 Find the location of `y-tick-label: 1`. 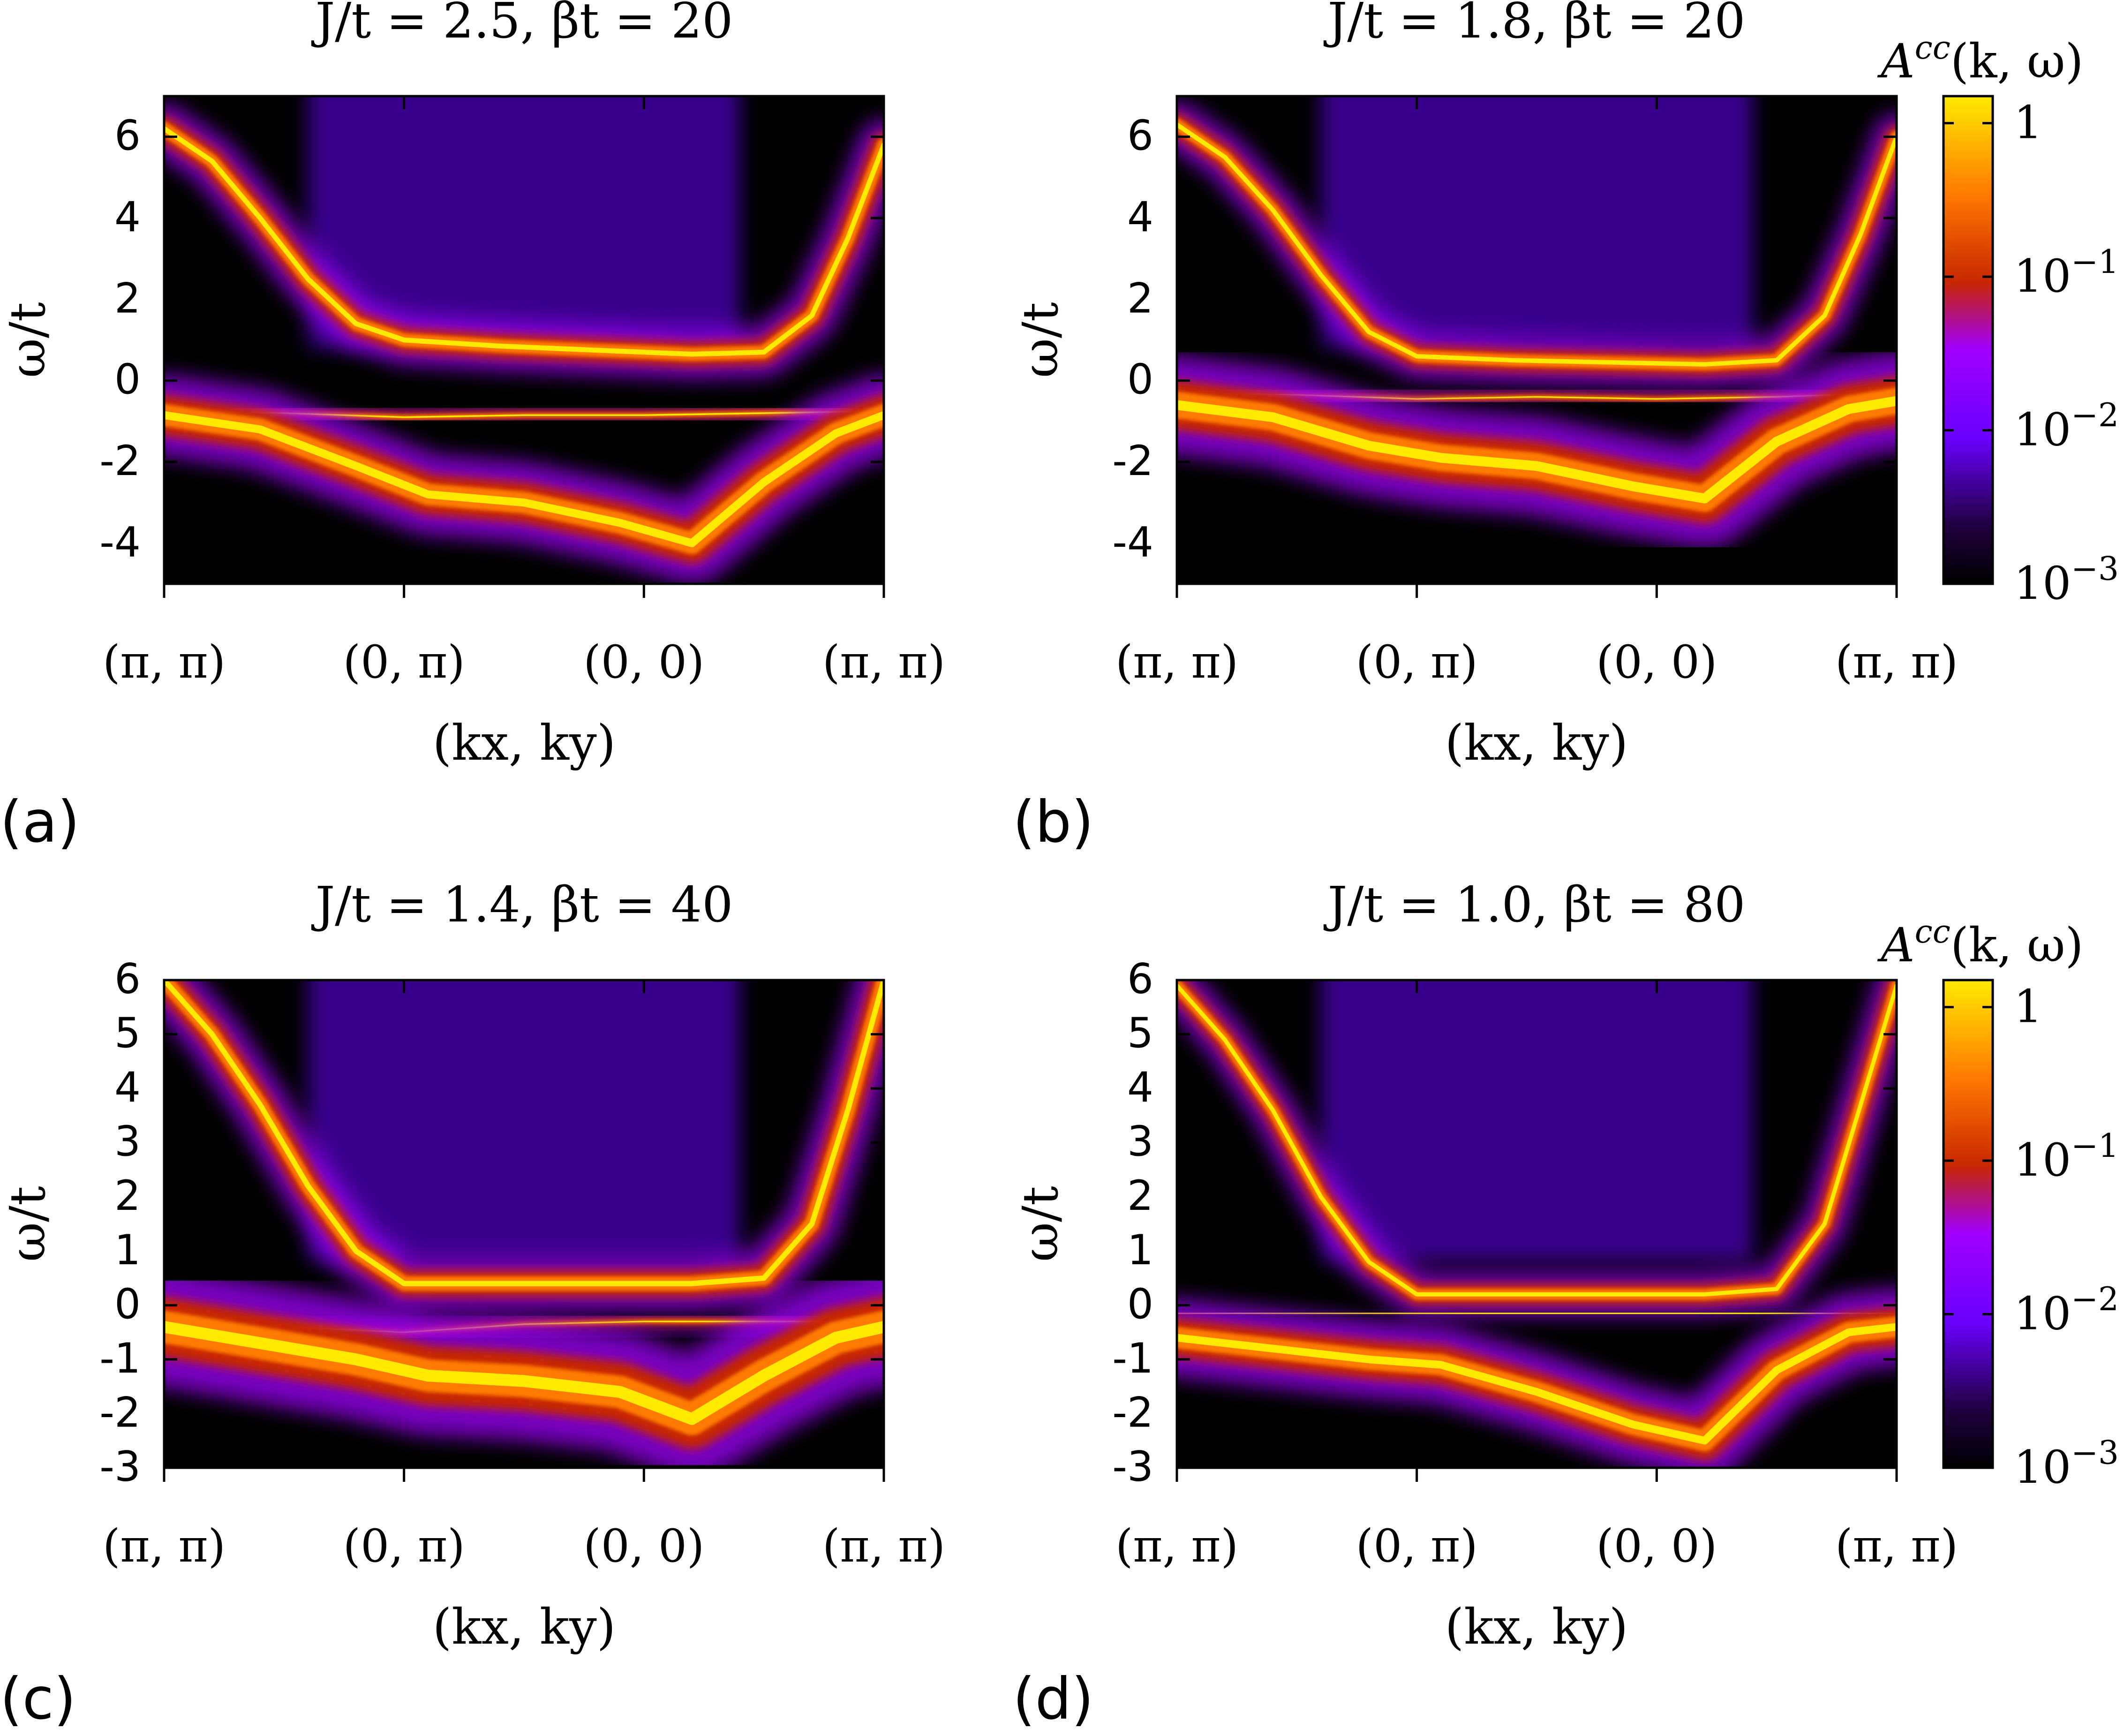

y-tick-label: 1 is located at coordinates (127, 1250).